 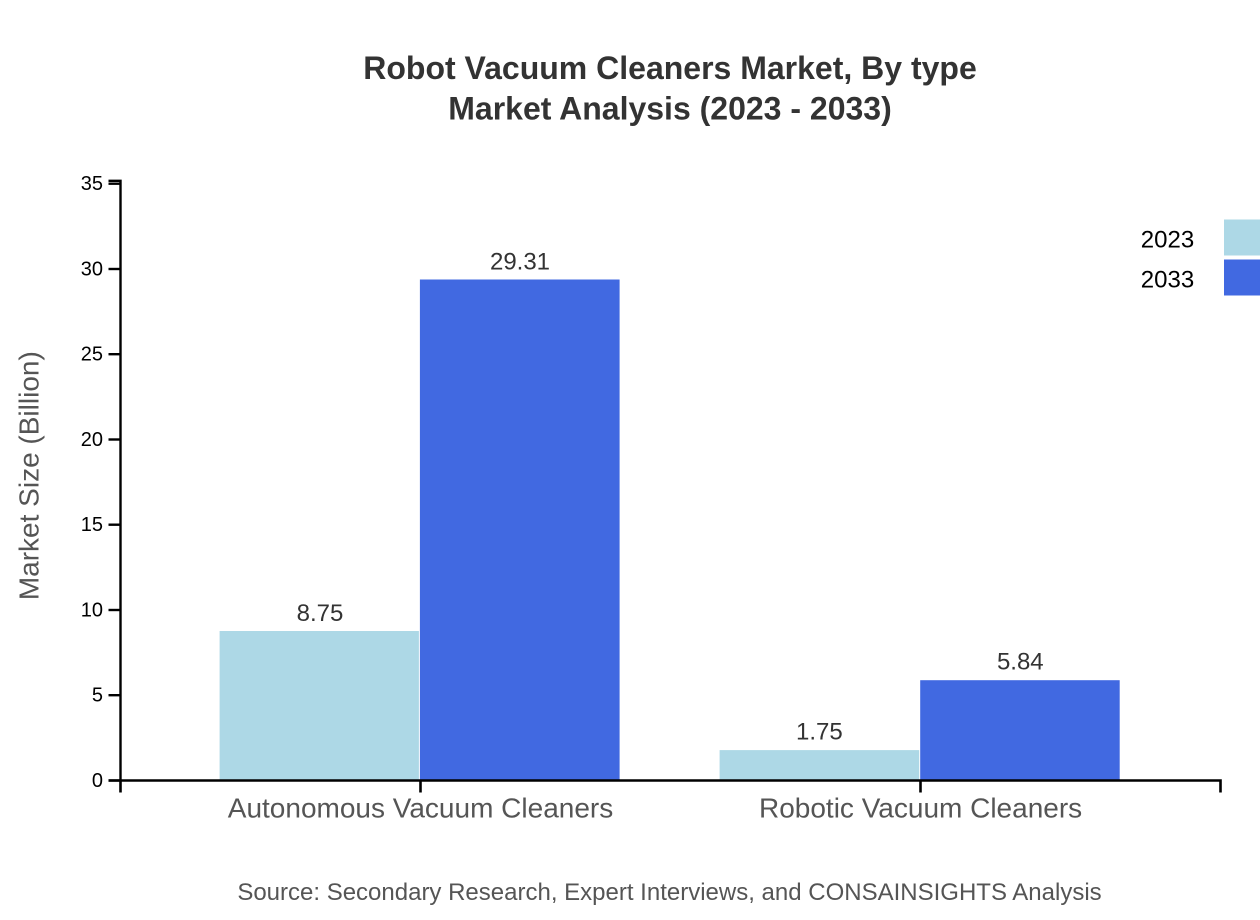 What do you see at coordinates (1167, 279) in the screenshot?
I see `svg-text: 2033` at bounding box center [1167, 279].